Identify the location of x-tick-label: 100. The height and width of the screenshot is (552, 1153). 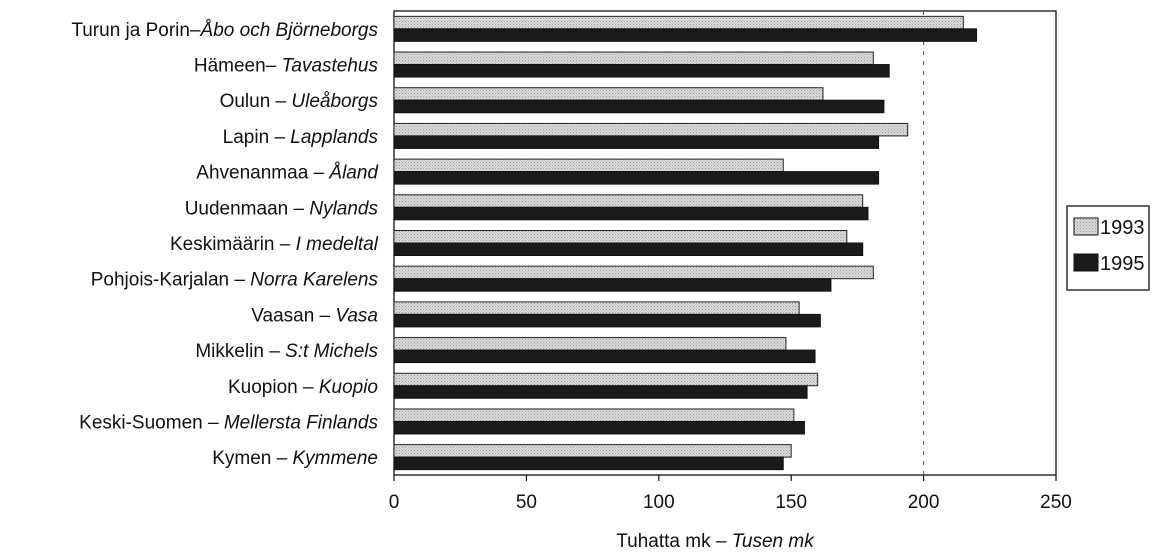
(659, 502).